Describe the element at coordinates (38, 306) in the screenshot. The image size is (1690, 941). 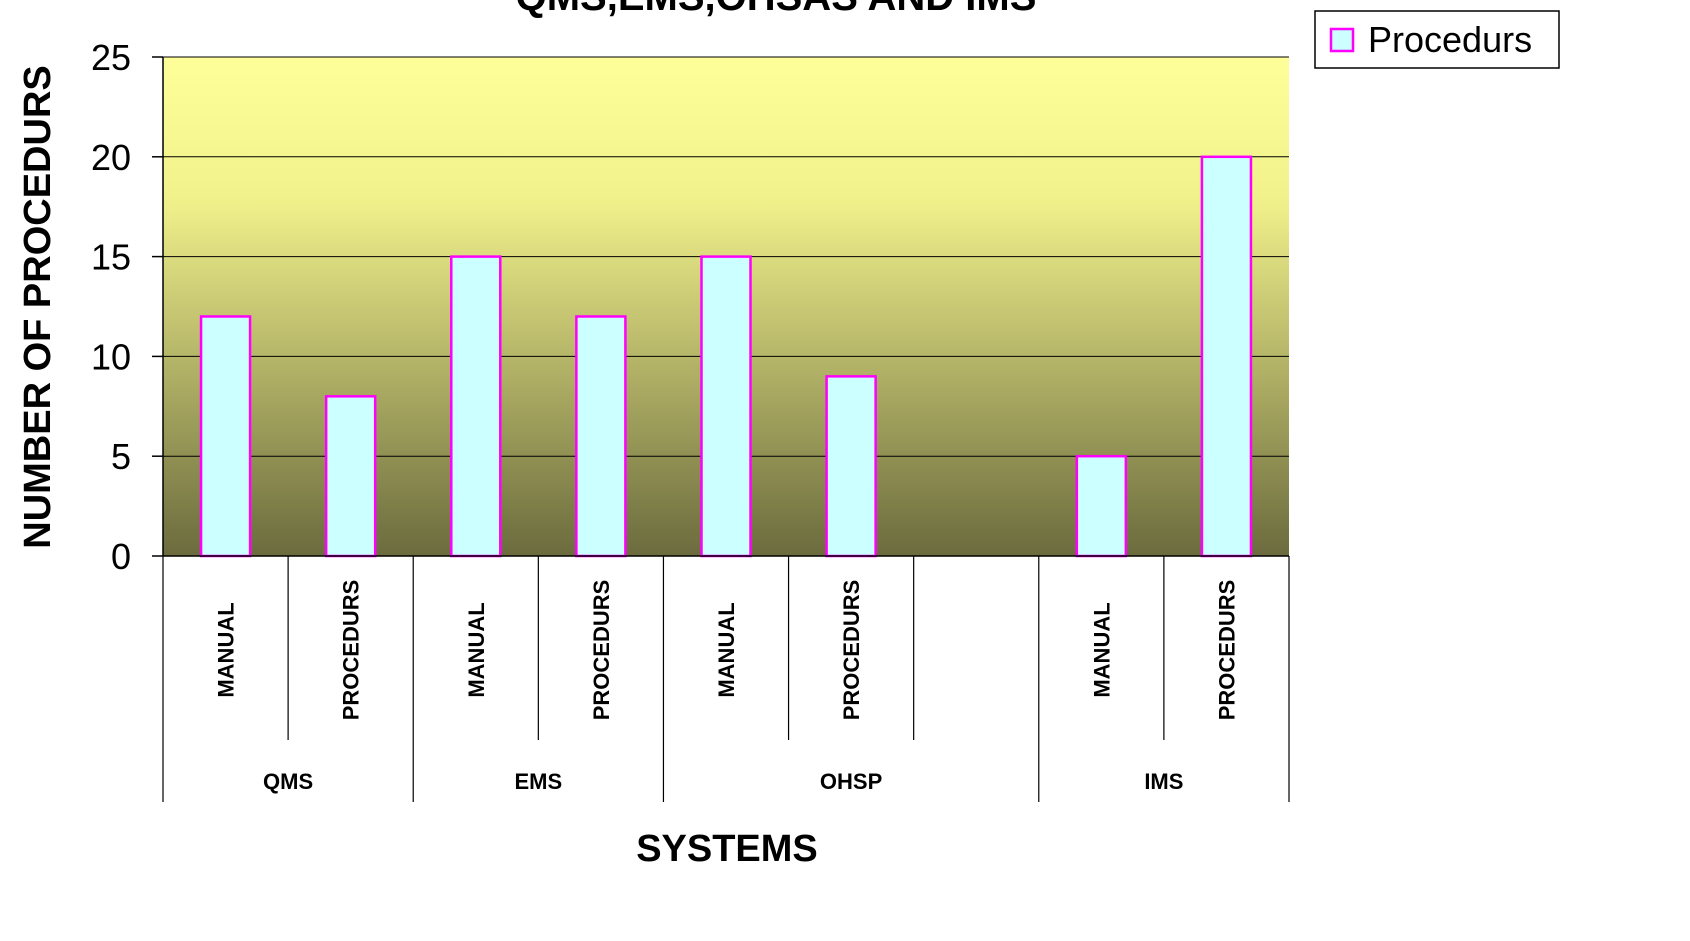
I see `y-axis-title: NUMBER OF PROCEDURS` at that location.